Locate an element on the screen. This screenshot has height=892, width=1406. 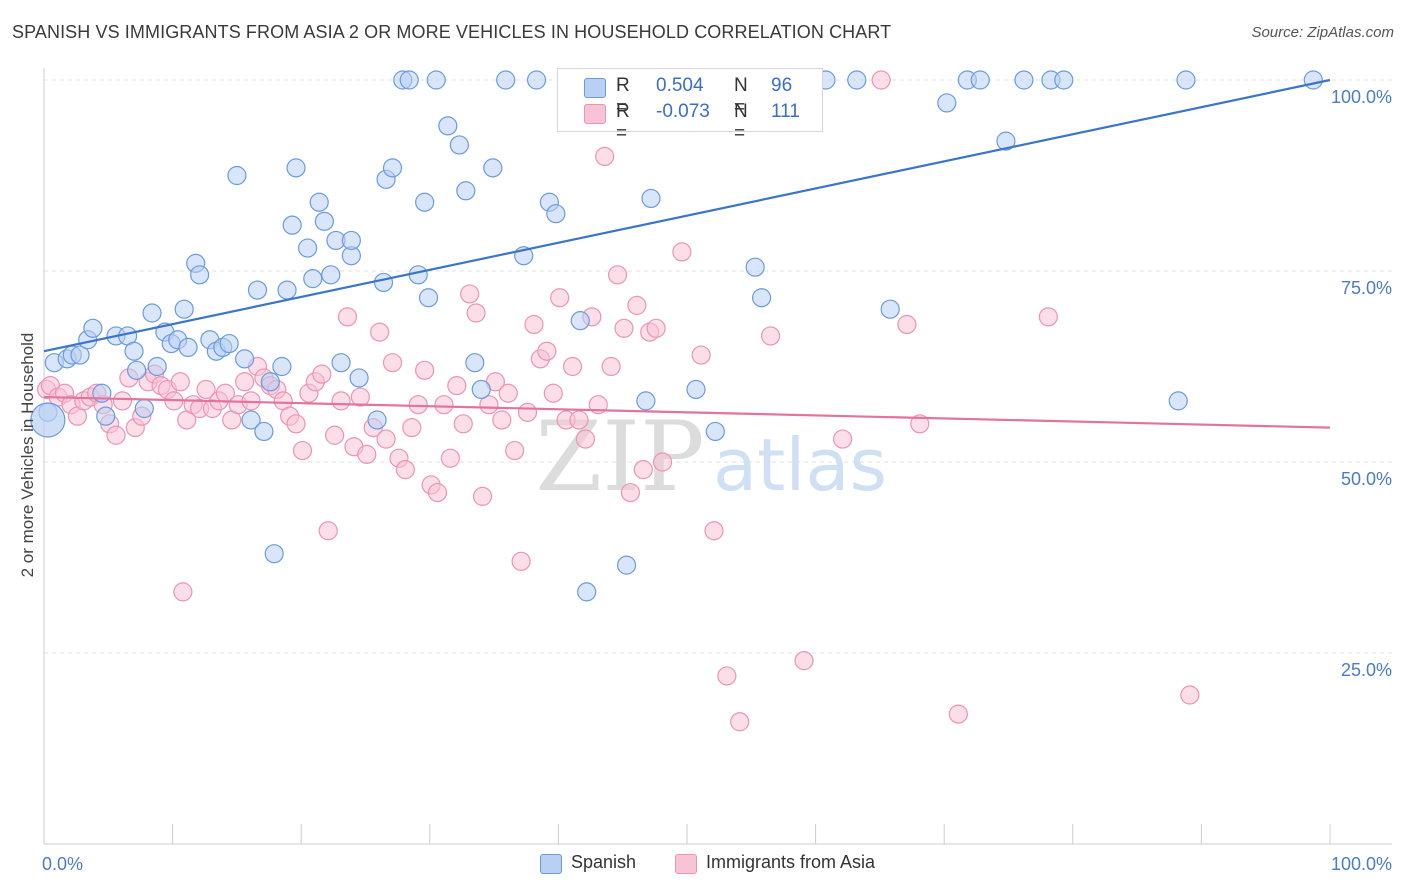
legend-swatch-spanish is located at coordinates (595, 88).